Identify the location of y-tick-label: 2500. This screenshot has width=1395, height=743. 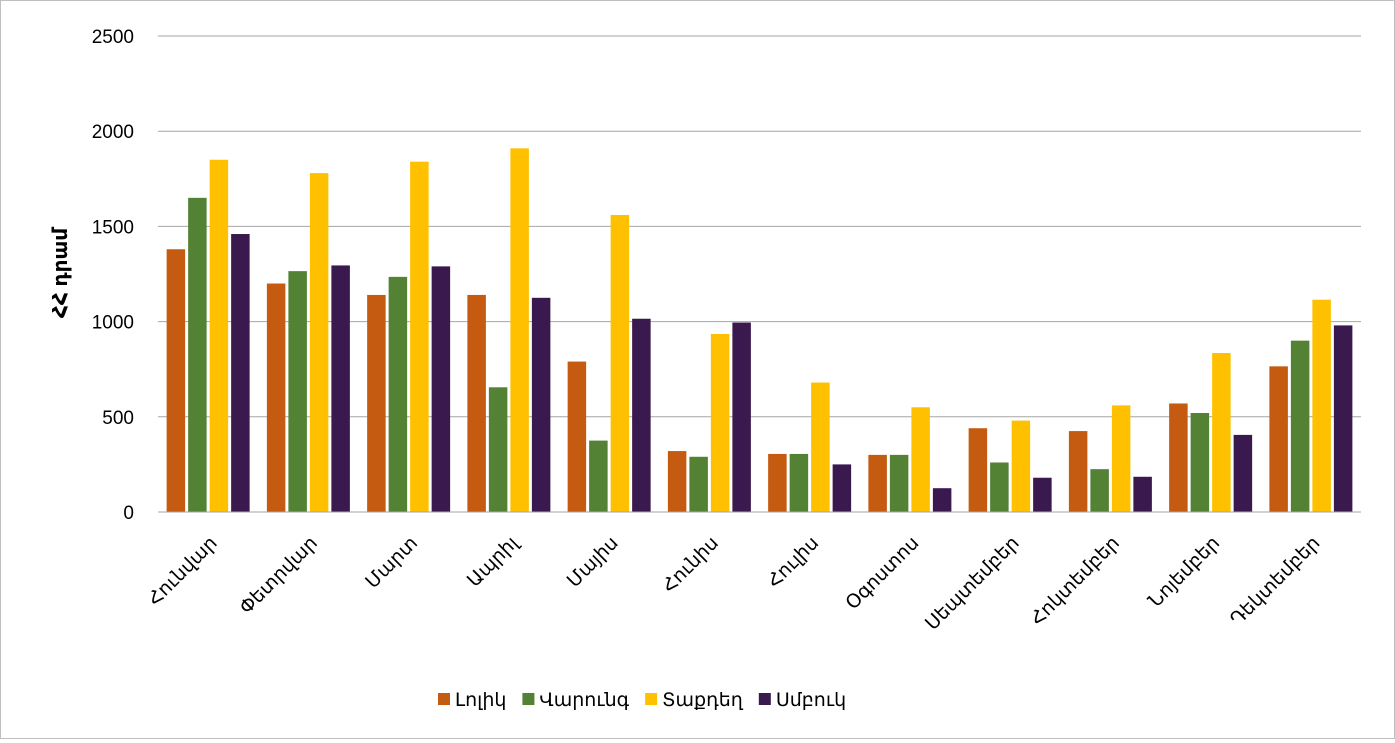
(113, 37).